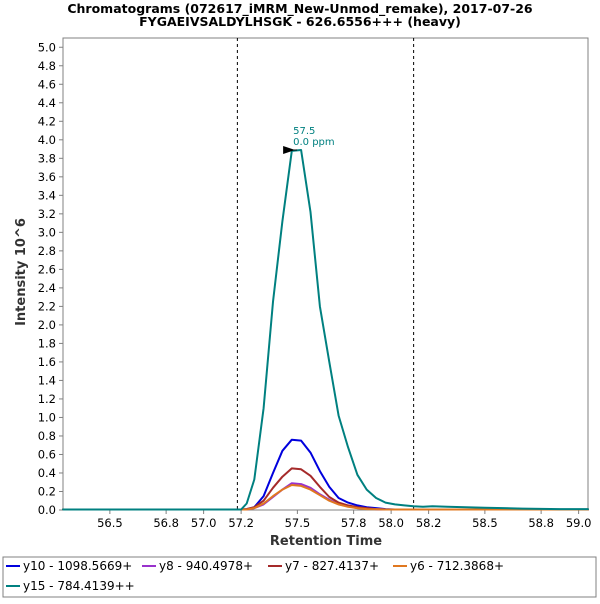  Describe the element at coordinates (21, 272) in the screenshot. I see `y-axis-label: Intensity 10^6` at that location.